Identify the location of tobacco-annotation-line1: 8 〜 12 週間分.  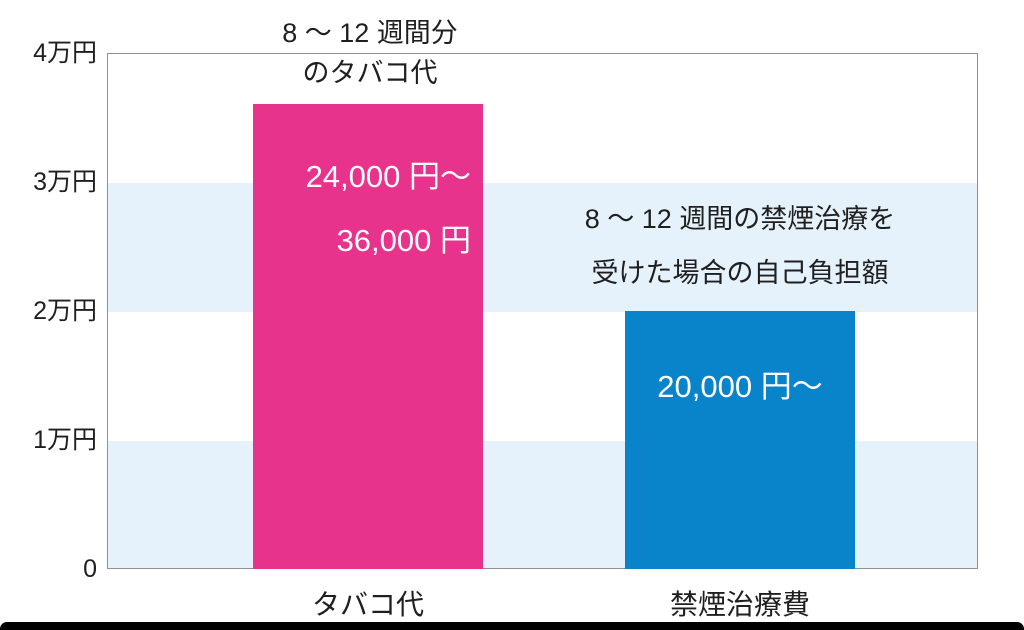
(370, 33).